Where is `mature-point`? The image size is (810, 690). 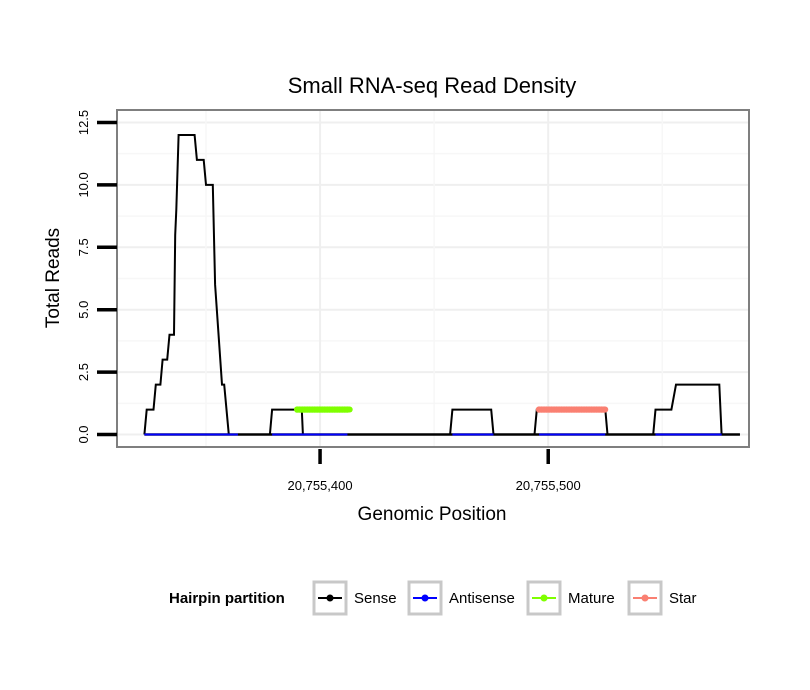 mature-point is located at coordinates (347, 409).